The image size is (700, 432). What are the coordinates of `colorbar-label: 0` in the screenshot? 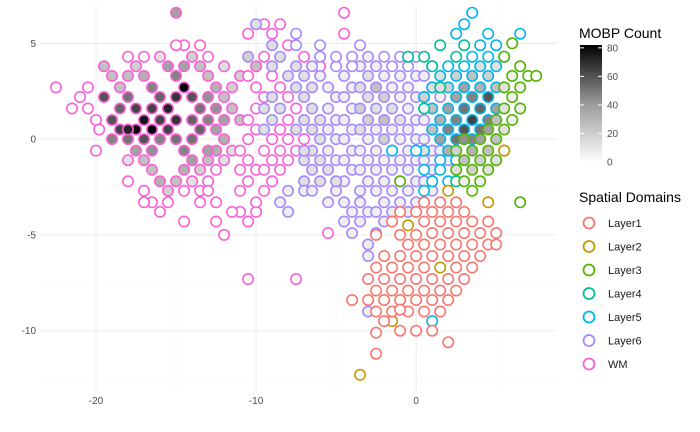 It's located at (610, 163).